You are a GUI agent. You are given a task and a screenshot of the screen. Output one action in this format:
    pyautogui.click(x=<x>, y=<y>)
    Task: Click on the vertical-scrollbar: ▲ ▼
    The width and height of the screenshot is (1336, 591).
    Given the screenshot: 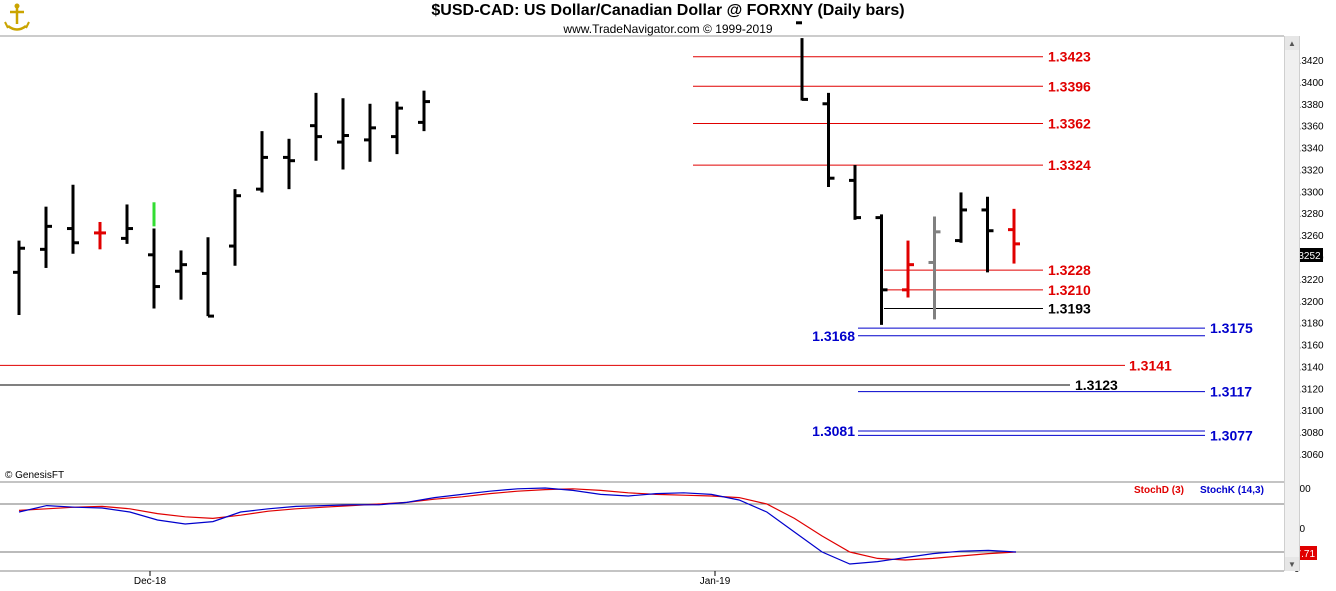 What is the action you would take?
    pyautogui.click(x=1292, y=303)
    